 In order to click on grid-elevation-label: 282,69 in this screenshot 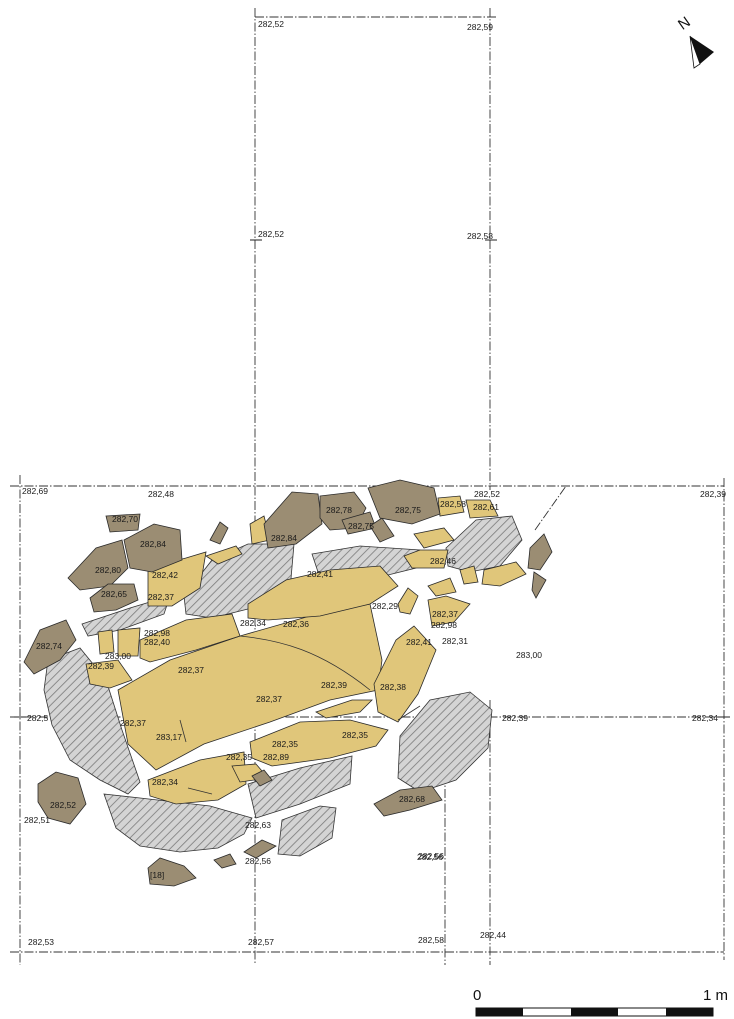, I will do `click(35, 491)`.